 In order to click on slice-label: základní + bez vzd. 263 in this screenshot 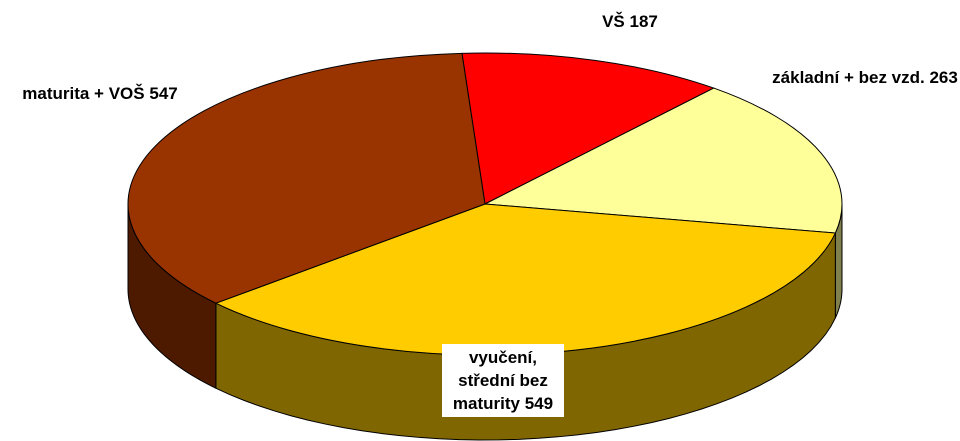, I will do `click(865, 77)`.